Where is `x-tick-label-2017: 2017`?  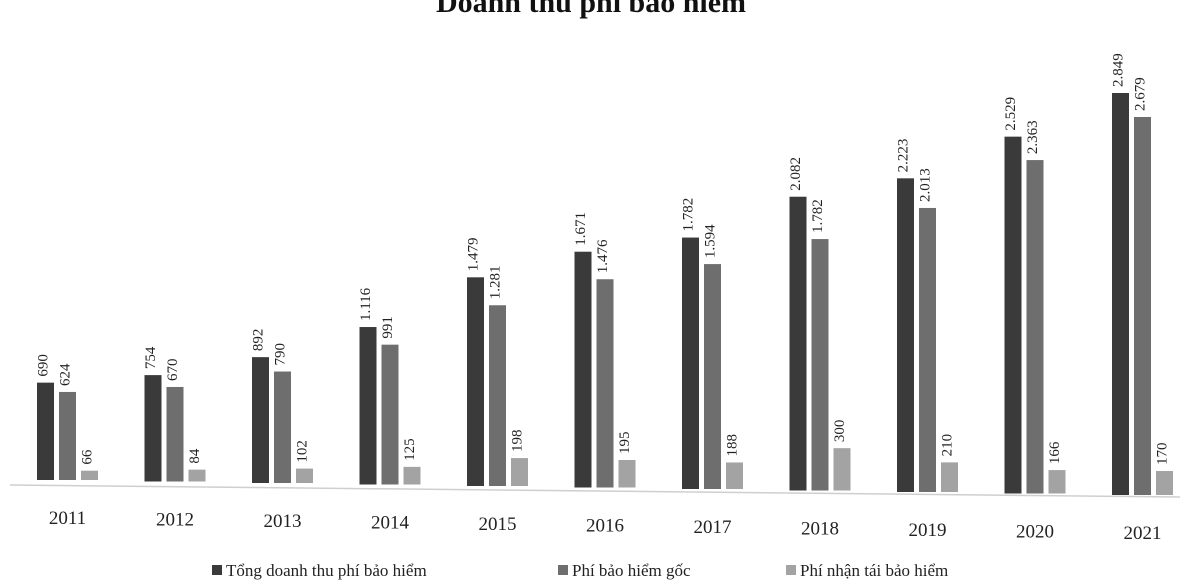 x-tick-label-2017: 2017 is located at coordinates (713, 527).